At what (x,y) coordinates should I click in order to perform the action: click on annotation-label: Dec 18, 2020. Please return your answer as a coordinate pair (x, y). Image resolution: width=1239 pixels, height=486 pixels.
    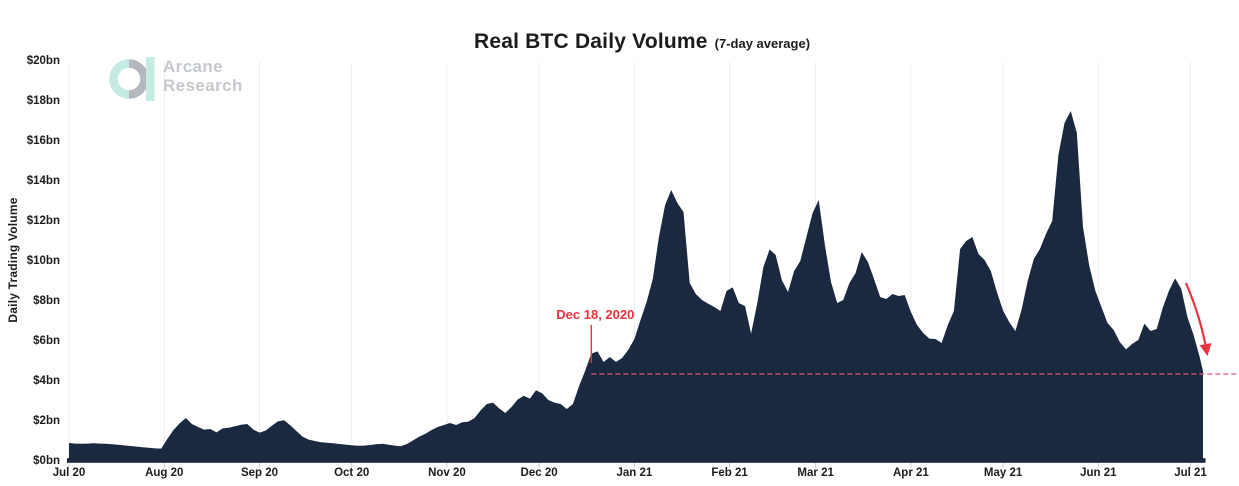
    Looking at the image, I should click on (595, 314).